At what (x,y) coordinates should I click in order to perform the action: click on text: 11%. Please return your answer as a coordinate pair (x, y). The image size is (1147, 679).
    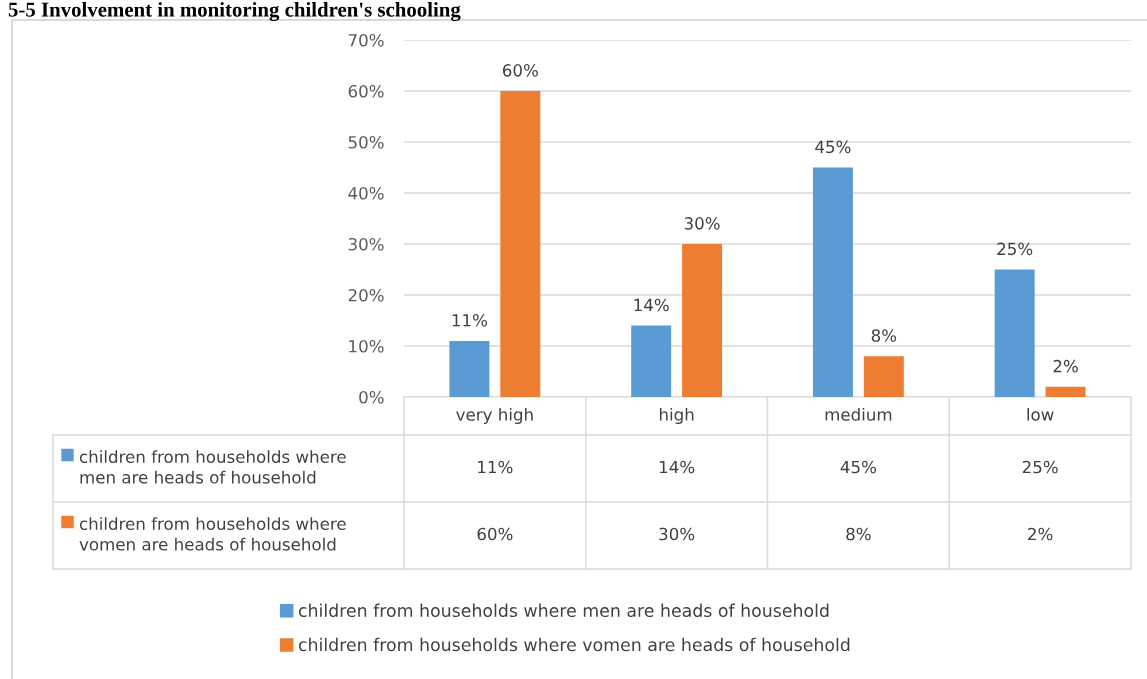
    Looking at the image, I should click on (470, 320).